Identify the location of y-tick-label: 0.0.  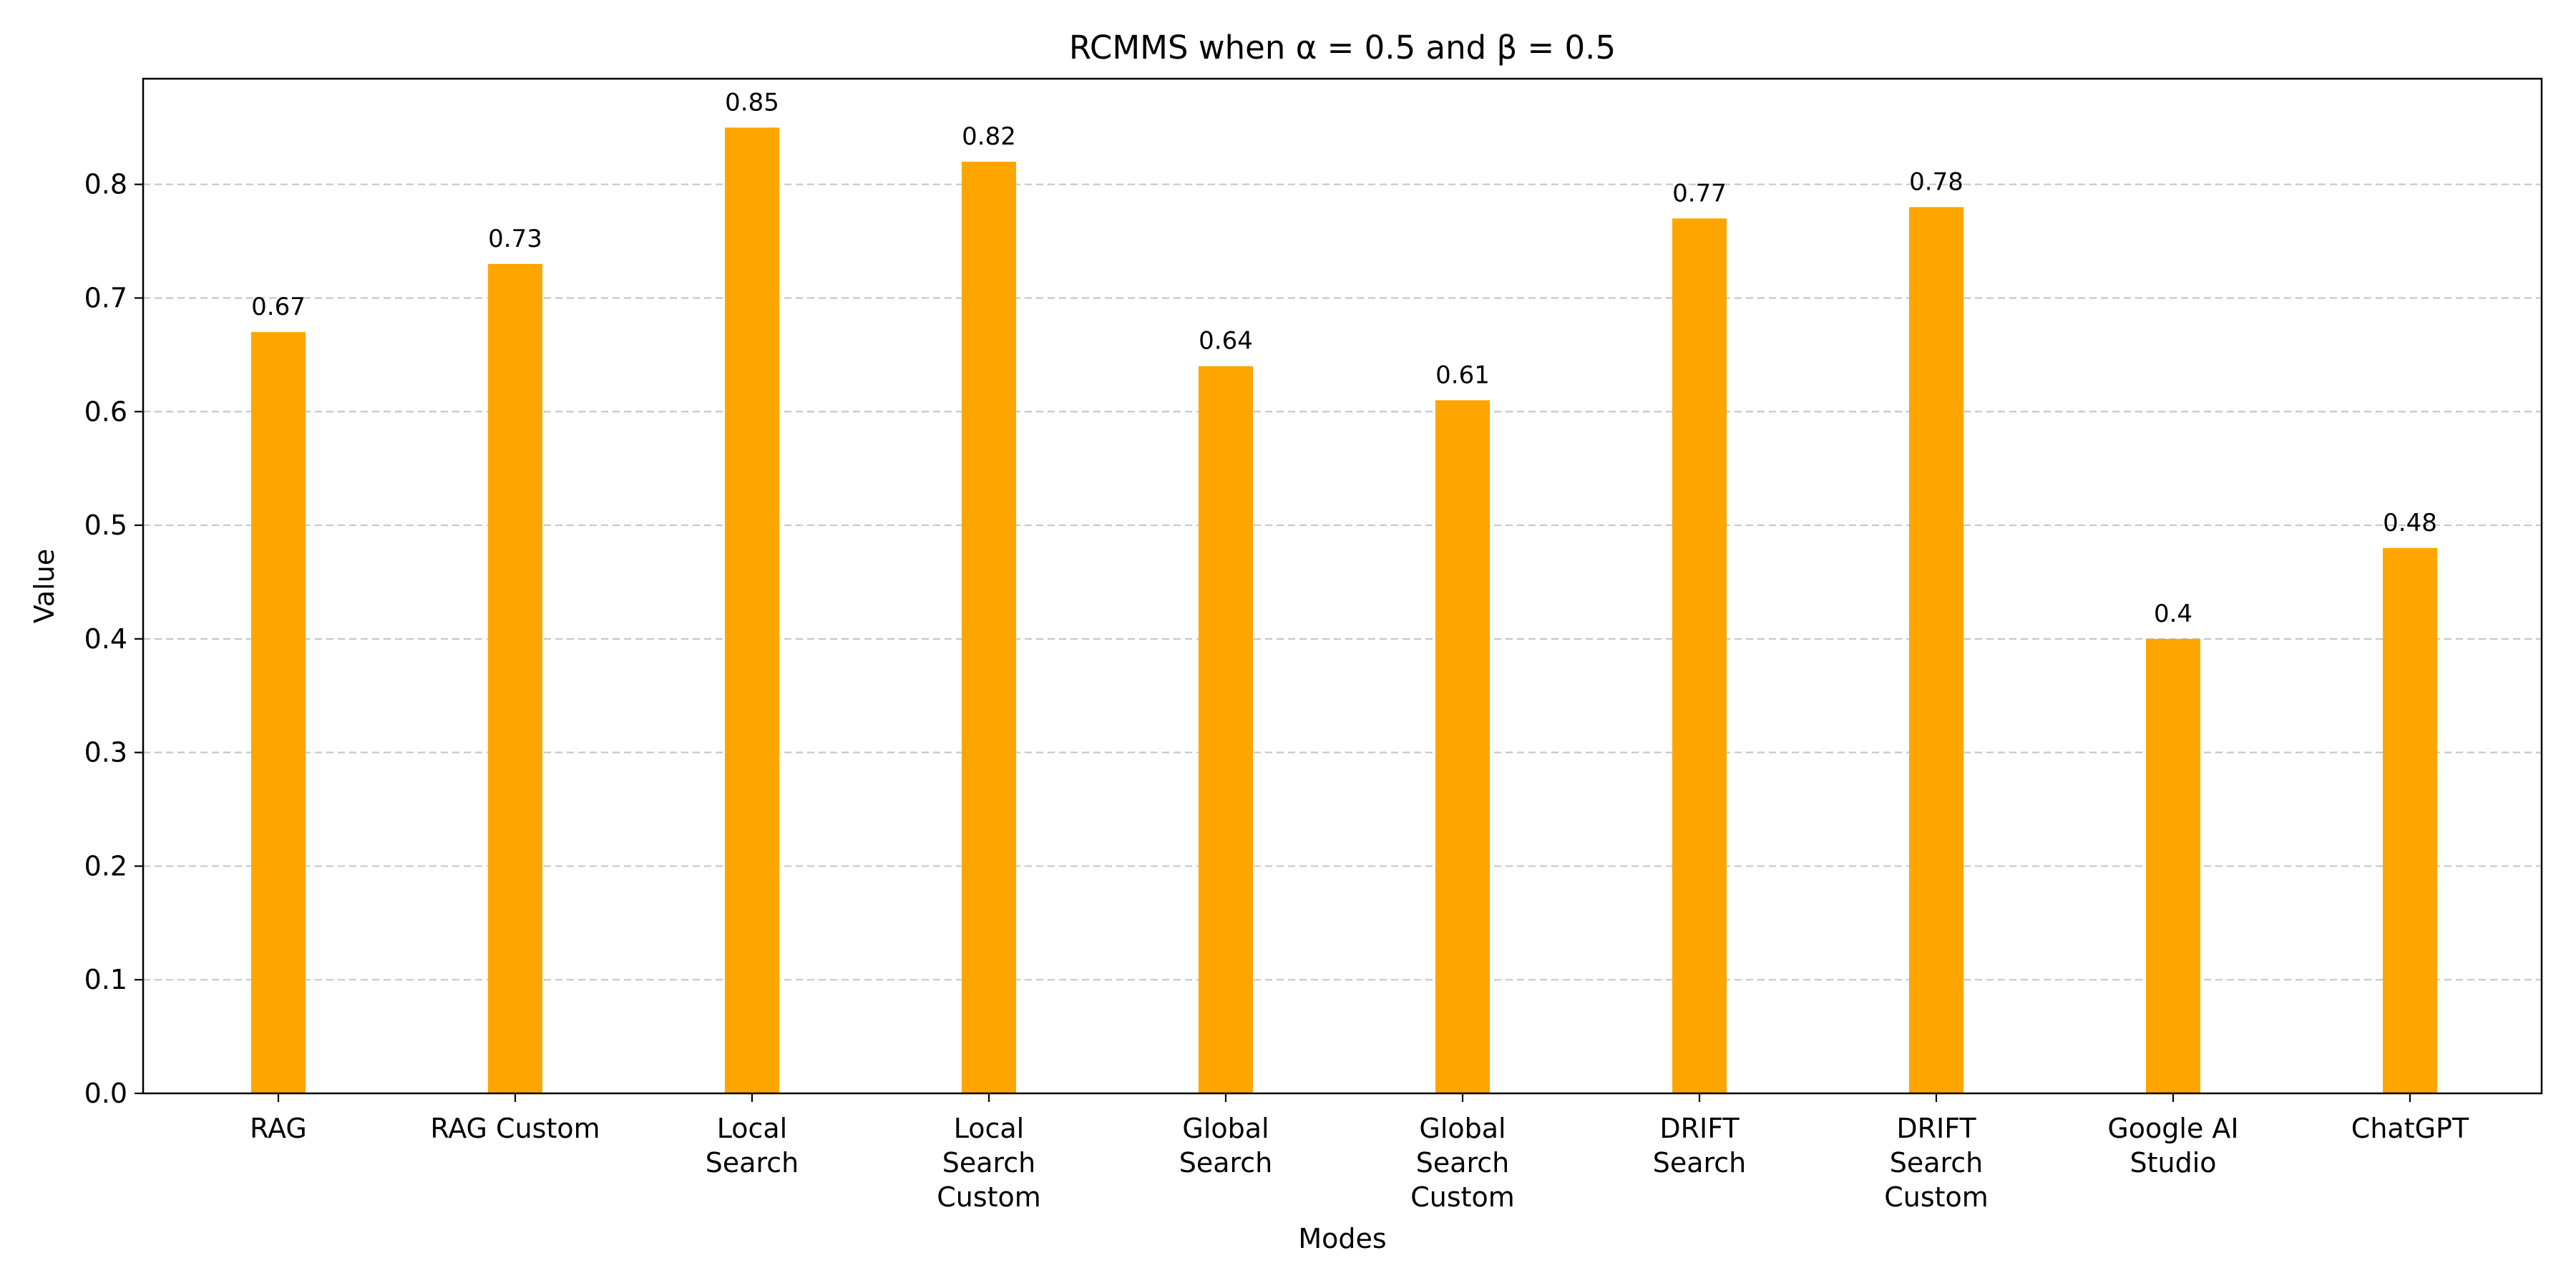
(105, 1093).